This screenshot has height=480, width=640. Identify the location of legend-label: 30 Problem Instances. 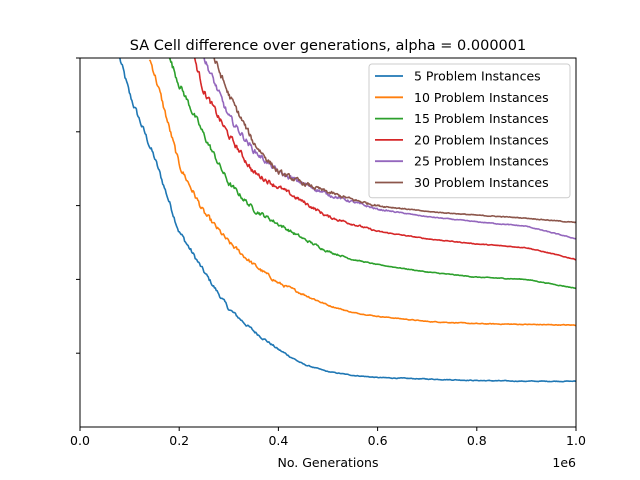
(481, 182).